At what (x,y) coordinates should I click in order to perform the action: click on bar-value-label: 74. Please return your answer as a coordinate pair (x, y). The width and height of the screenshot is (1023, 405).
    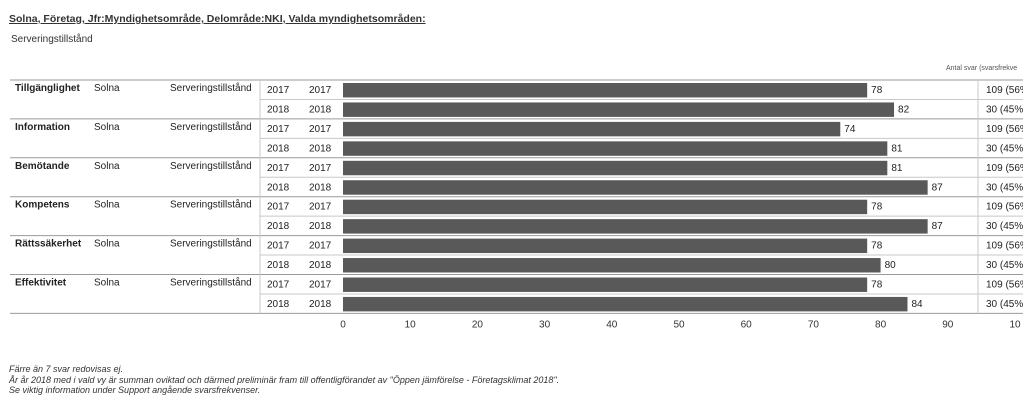
    Looking at the image, I should click on (850, 129).